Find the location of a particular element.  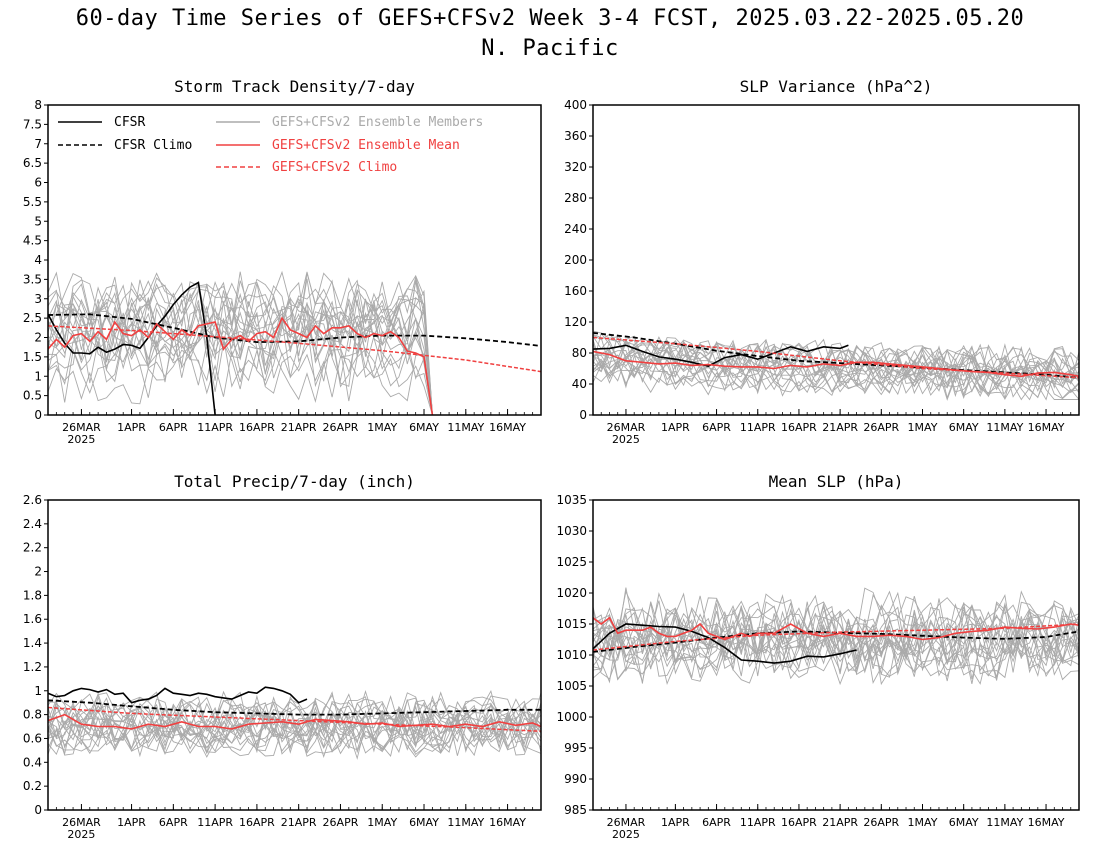

y-tick-label: 2.5 is located at coordinates (32, 318).